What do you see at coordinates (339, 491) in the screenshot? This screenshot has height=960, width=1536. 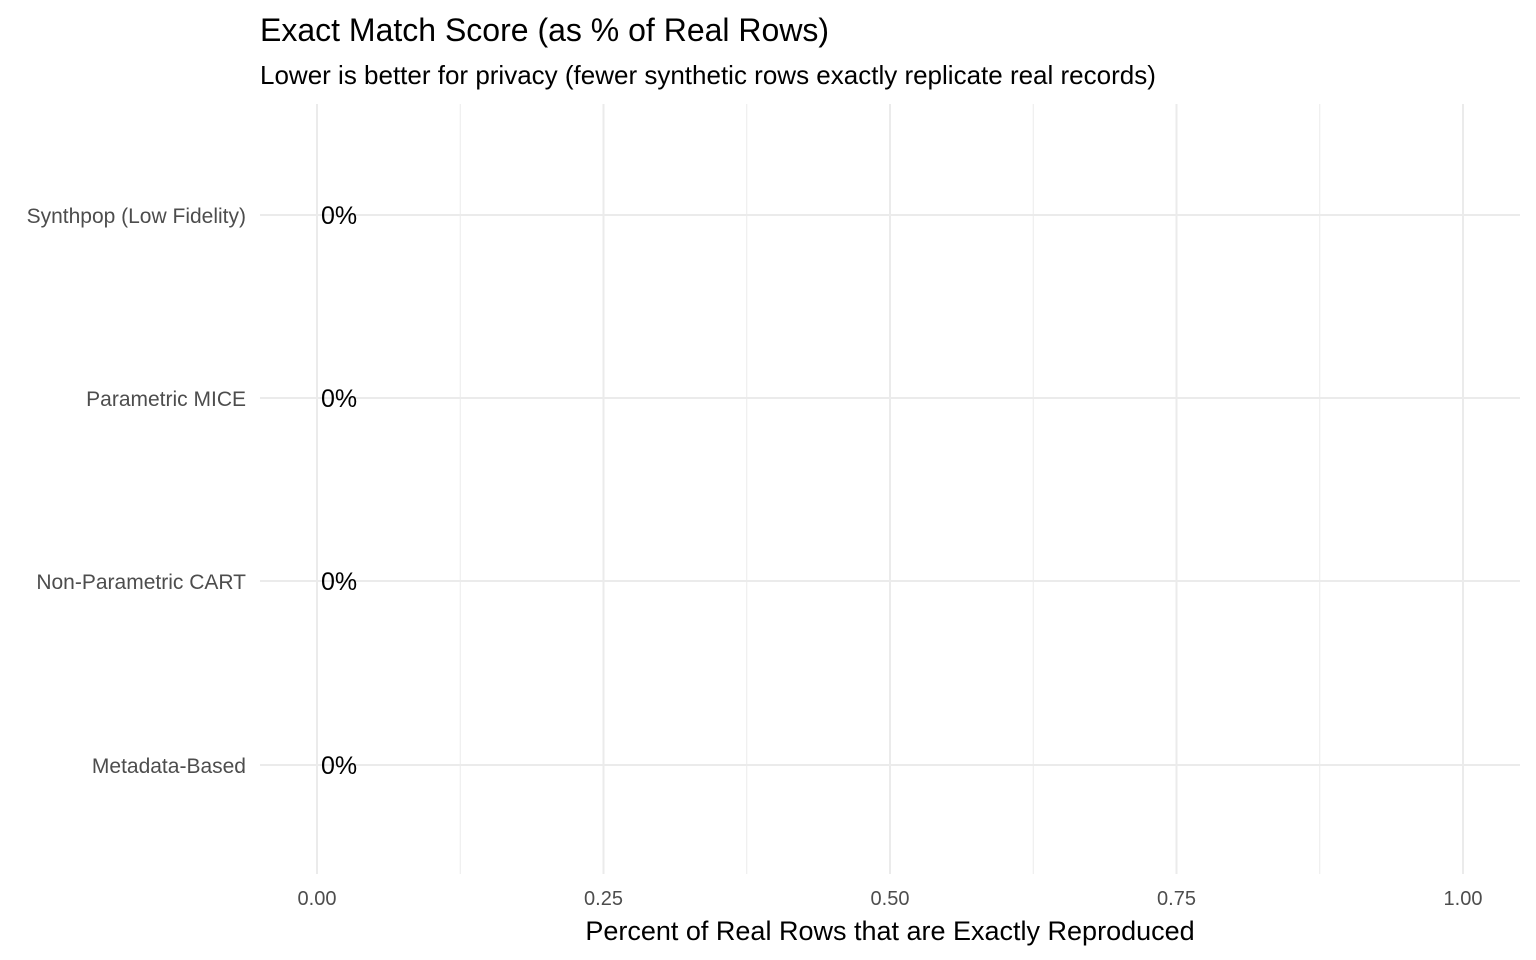 I see `data-labels: 0% 0% 0% 0%` at bounding box center [339, 491].